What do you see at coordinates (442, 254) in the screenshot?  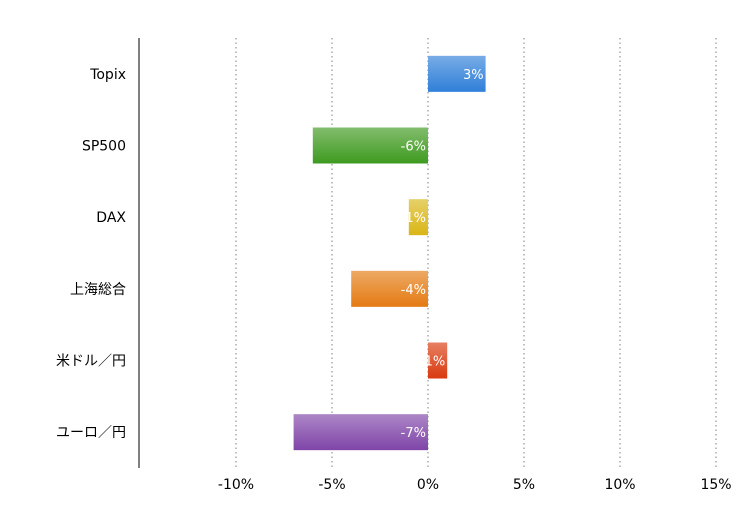 I see `data-labels: 3% -6% -1% -4% 1% -7%` at bounding box center [442, 254].